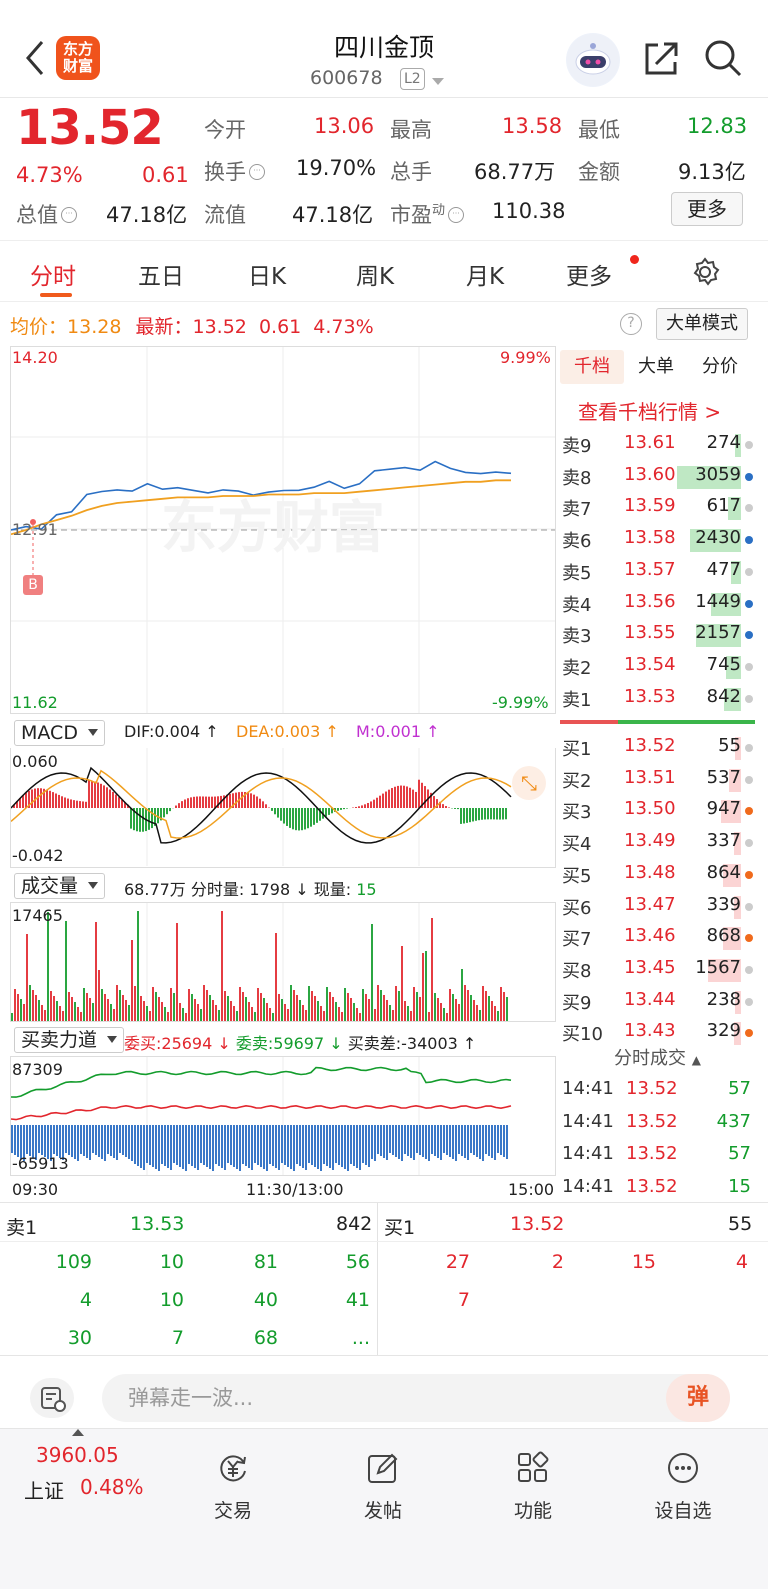 This screenshot has width=768, height=1589. What do you see at coordinates (171, 1262) in the screenshot?
I see `queue-sell-order: 10` at bounding box center [171, 1262].